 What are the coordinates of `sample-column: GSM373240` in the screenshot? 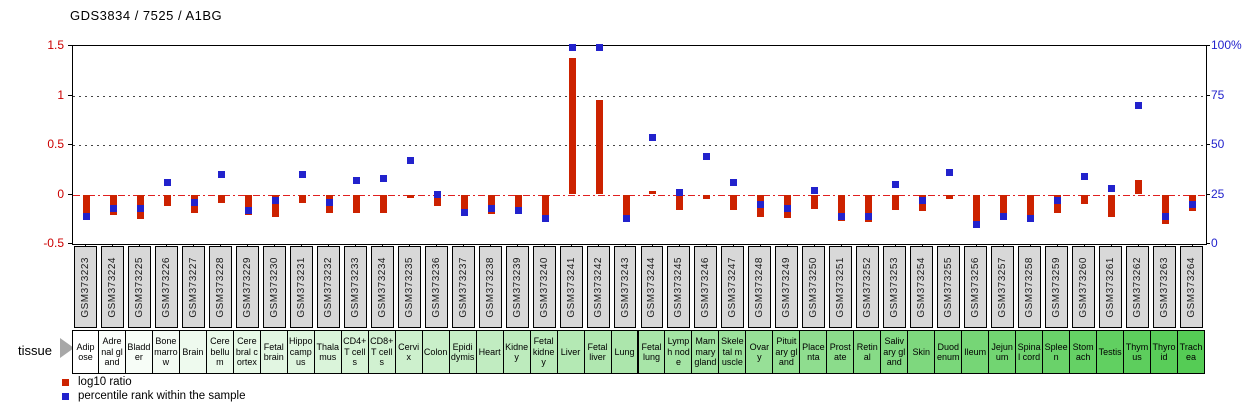 It's located at (544, 287).